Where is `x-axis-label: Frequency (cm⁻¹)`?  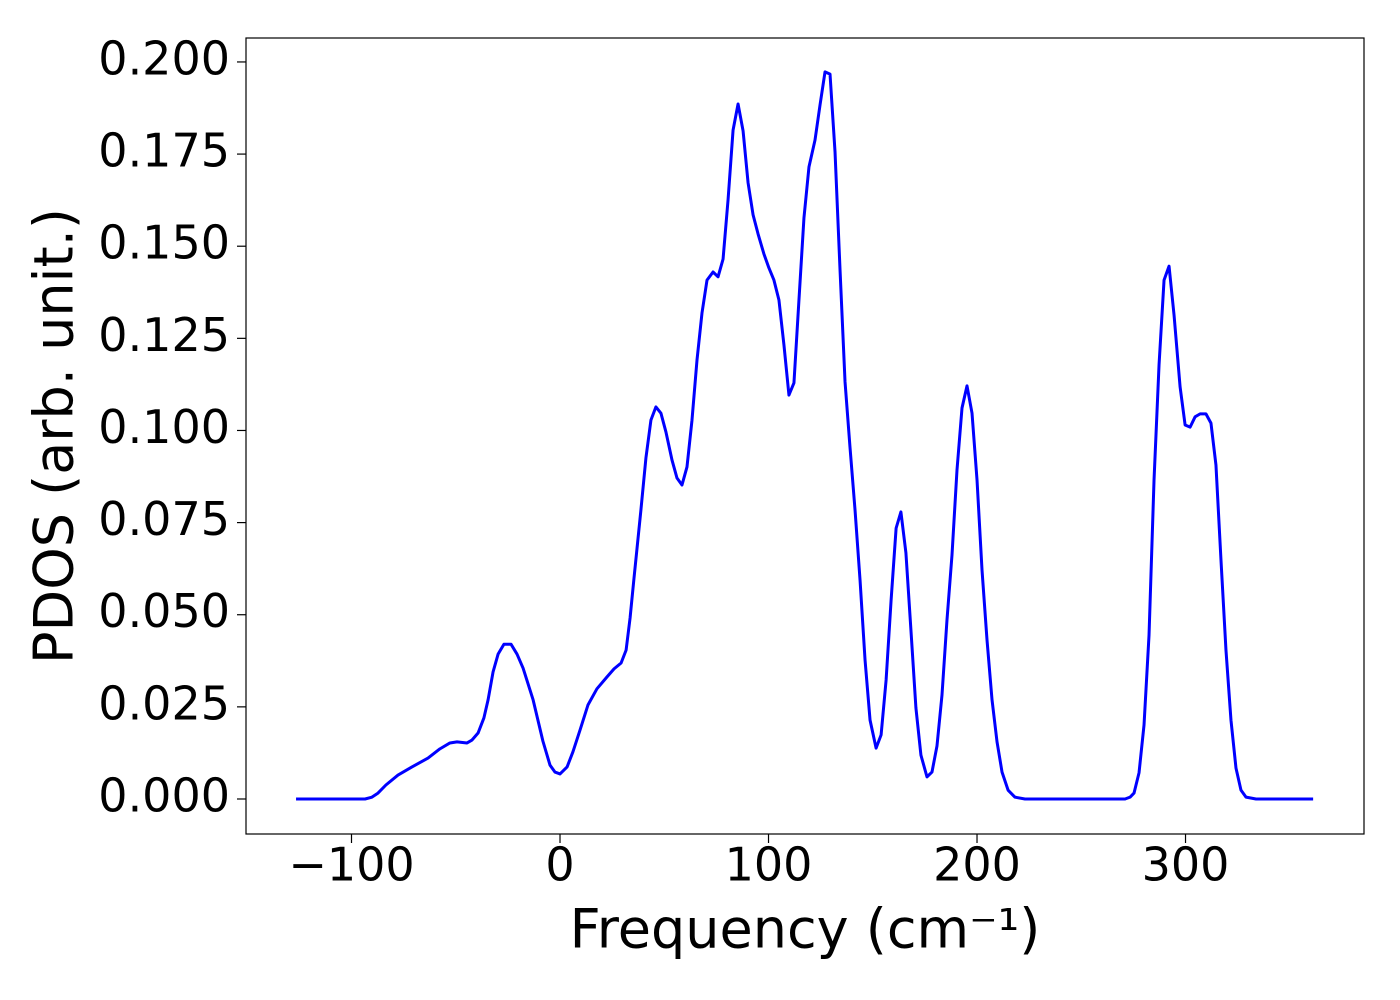 x-axis-label: Frequency (cm⁻¹) is located at coordinates (805, 929).